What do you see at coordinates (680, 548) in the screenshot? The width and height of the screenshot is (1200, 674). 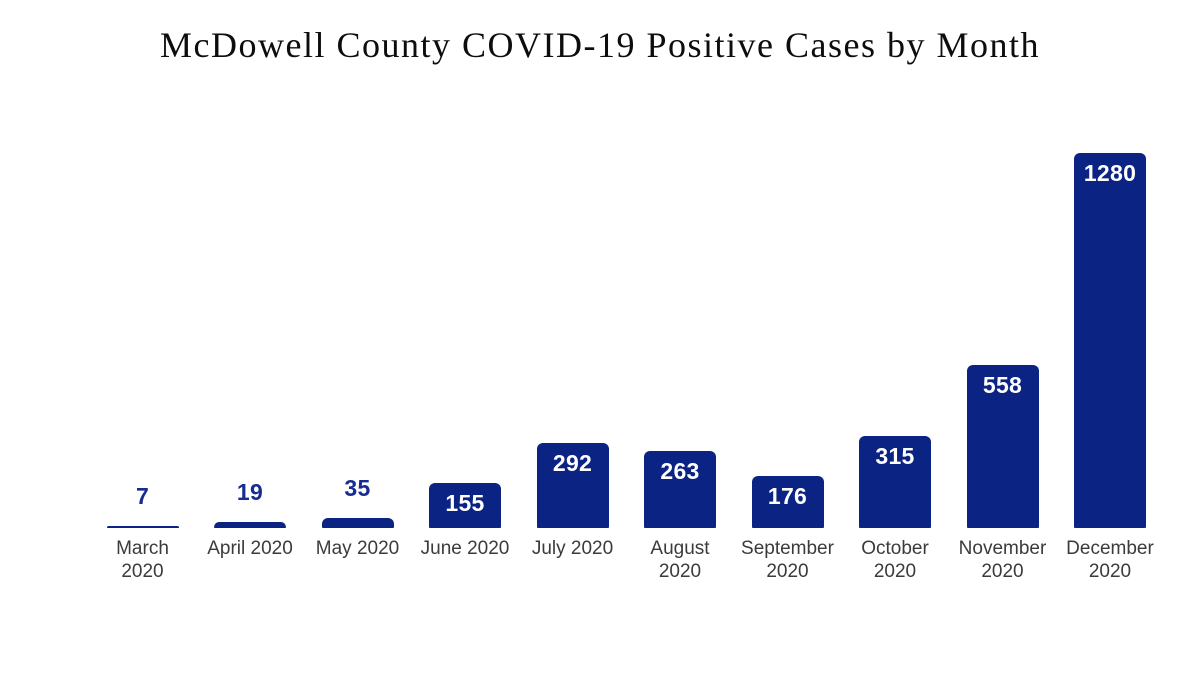 I see `category-label-line: August` at bounding box center [680, 548].